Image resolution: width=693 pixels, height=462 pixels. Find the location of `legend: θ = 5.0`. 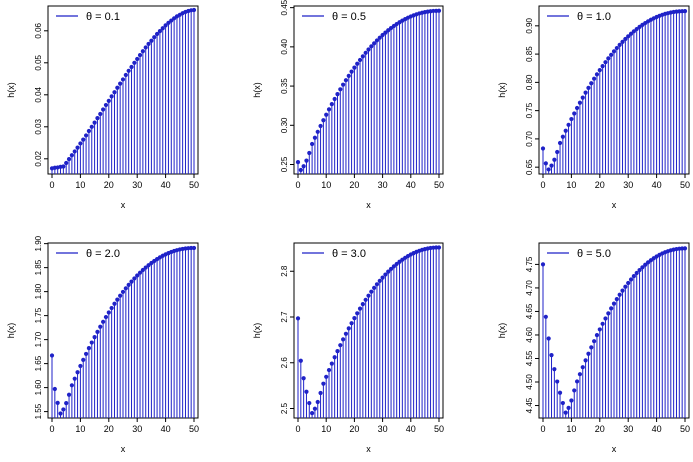

legend: θ = 5.0 is located at coordinates (579, 254).